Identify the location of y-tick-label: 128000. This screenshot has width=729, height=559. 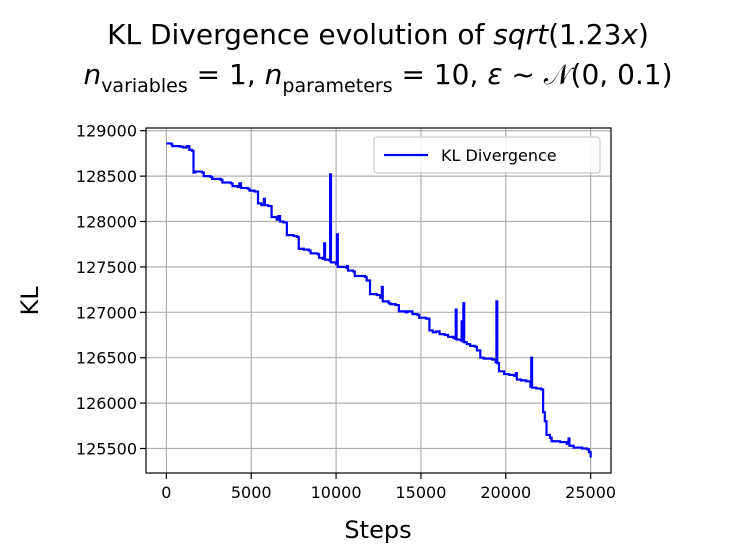
(106, 222).